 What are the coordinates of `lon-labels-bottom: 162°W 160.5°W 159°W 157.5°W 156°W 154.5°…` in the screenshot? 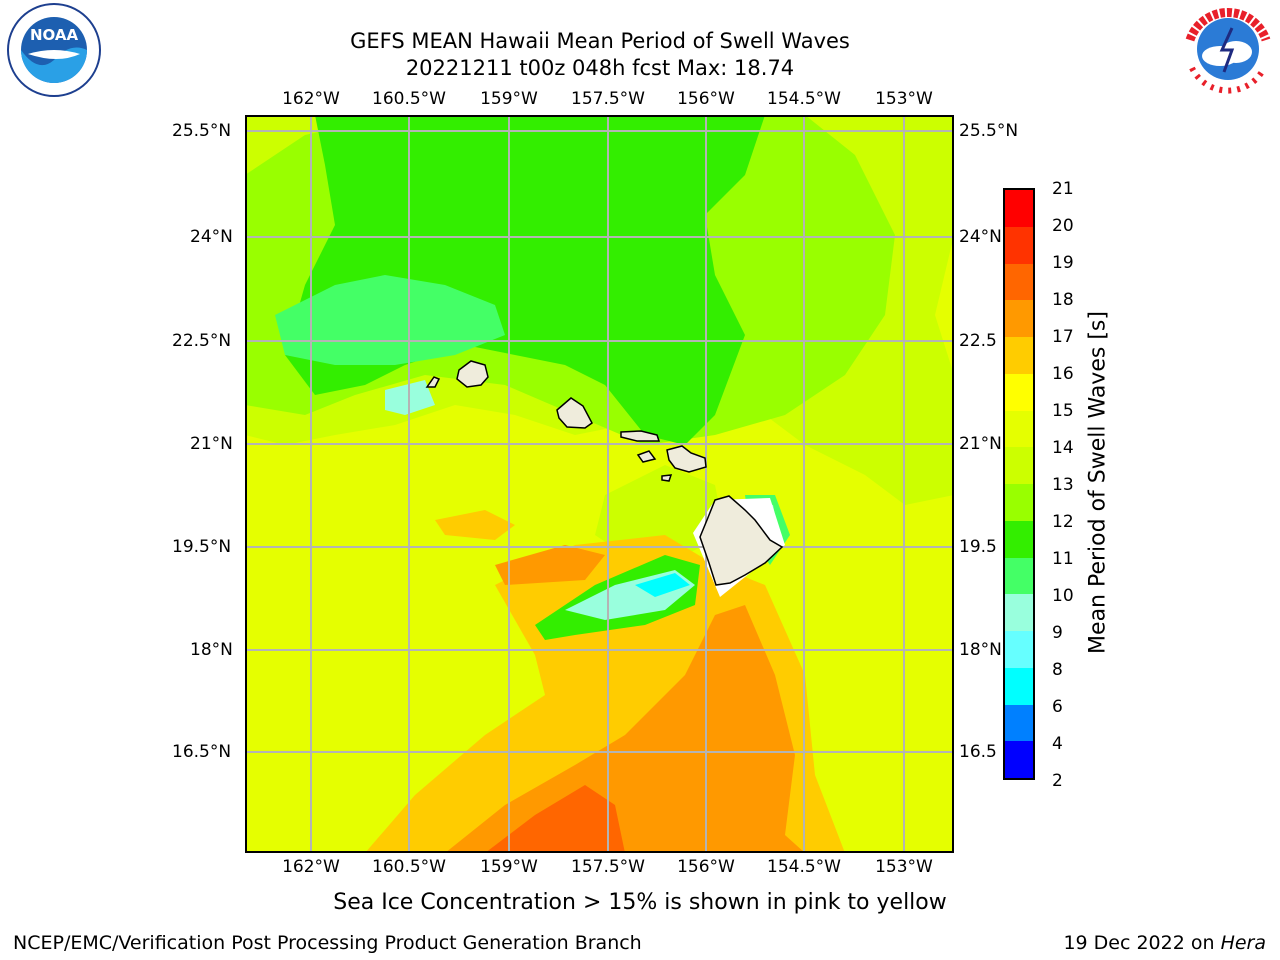 It's located at (640, 868).